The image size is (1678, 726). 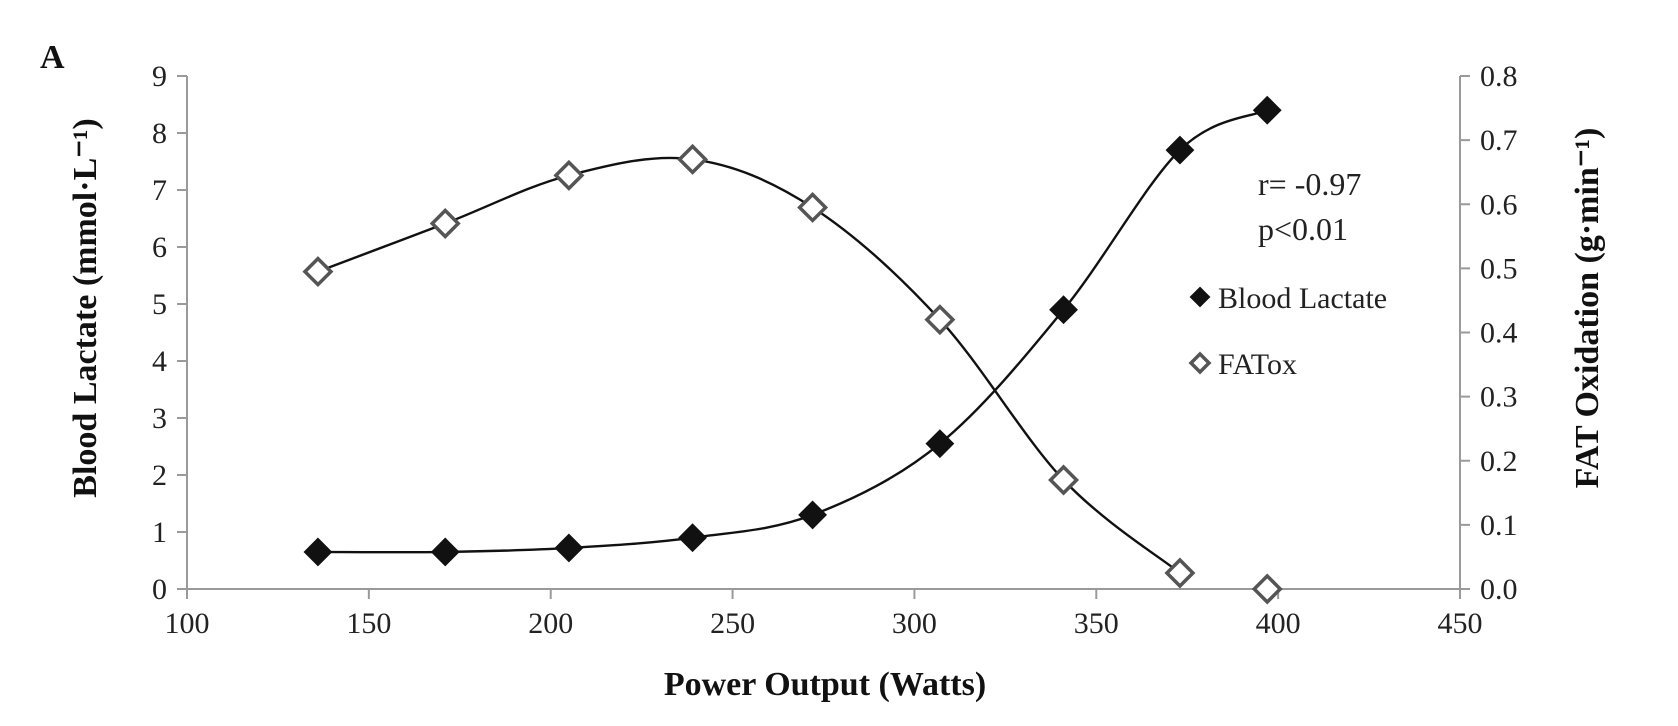 I want to click on x-tick-label: 200, so click(x=550, y=623).